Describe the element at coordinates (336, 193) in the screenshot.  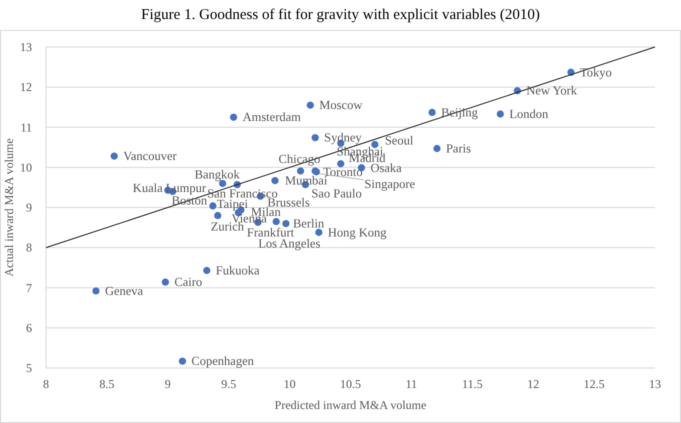
I see `annotation: Sao Paulo` at that location.